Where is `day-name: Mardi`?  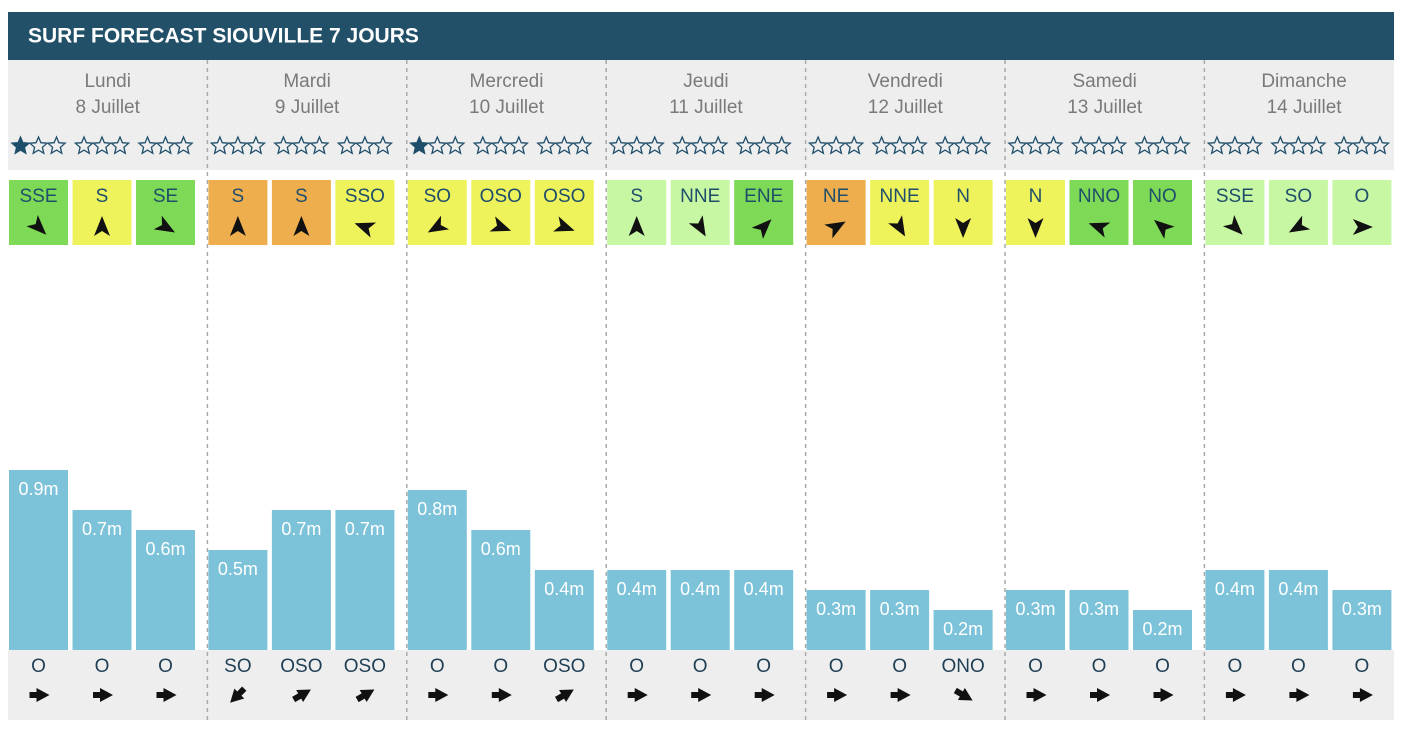 day-name: Mardi is located at coordinates (307, 81).